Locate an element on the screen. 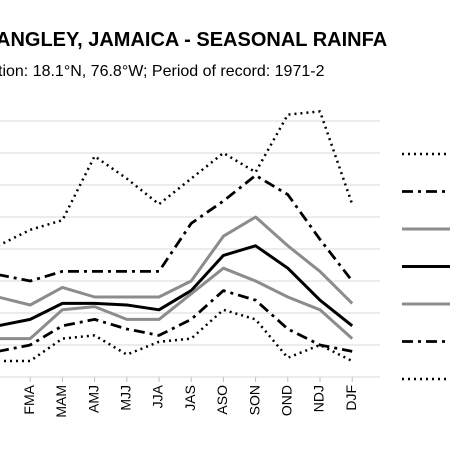  x-tick-label: AMJ is located at coordinates (93, 399).